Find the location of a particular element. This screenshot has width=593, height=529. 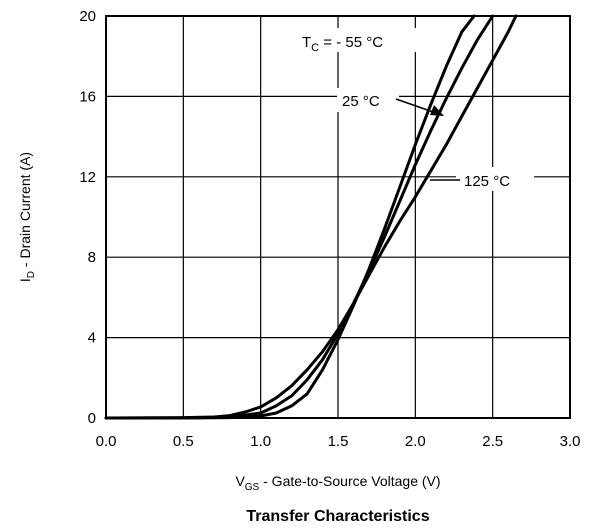

x-tick-label: 1.5 is located at coordinates (338, 441).